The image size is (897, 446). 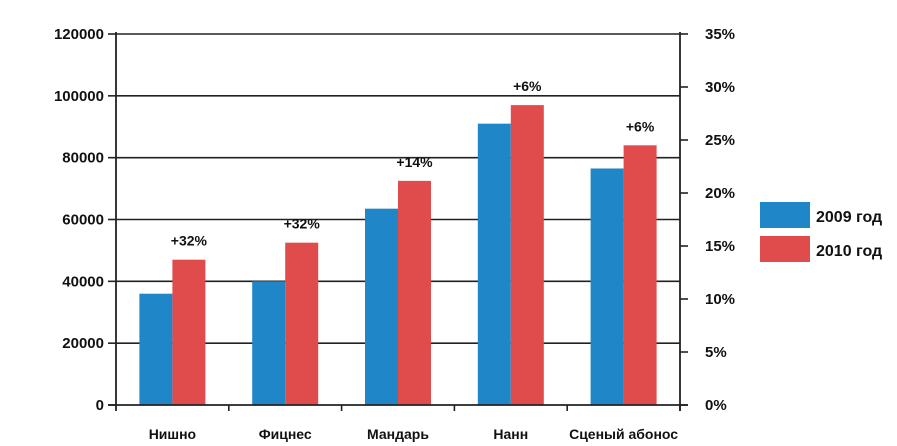 What do you see at coordinates (510, 434) in the screenshot?
I see `x-category-label: Нанн` at bounding box center [510, 434].